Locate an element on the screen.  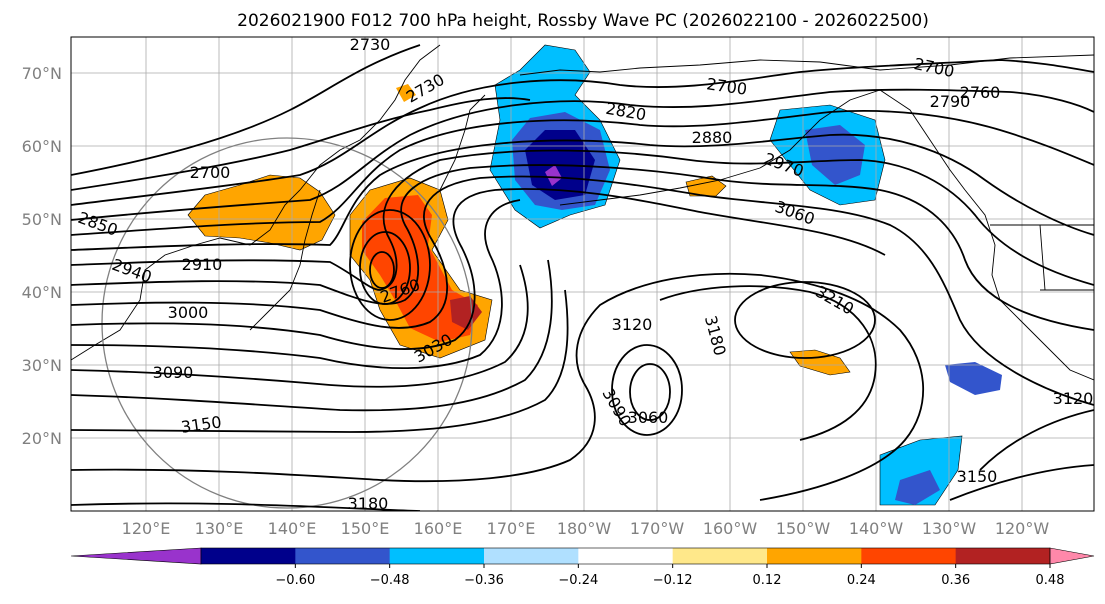
colorbar-tick-label: 0.24 is located at coordinates (861, 580).